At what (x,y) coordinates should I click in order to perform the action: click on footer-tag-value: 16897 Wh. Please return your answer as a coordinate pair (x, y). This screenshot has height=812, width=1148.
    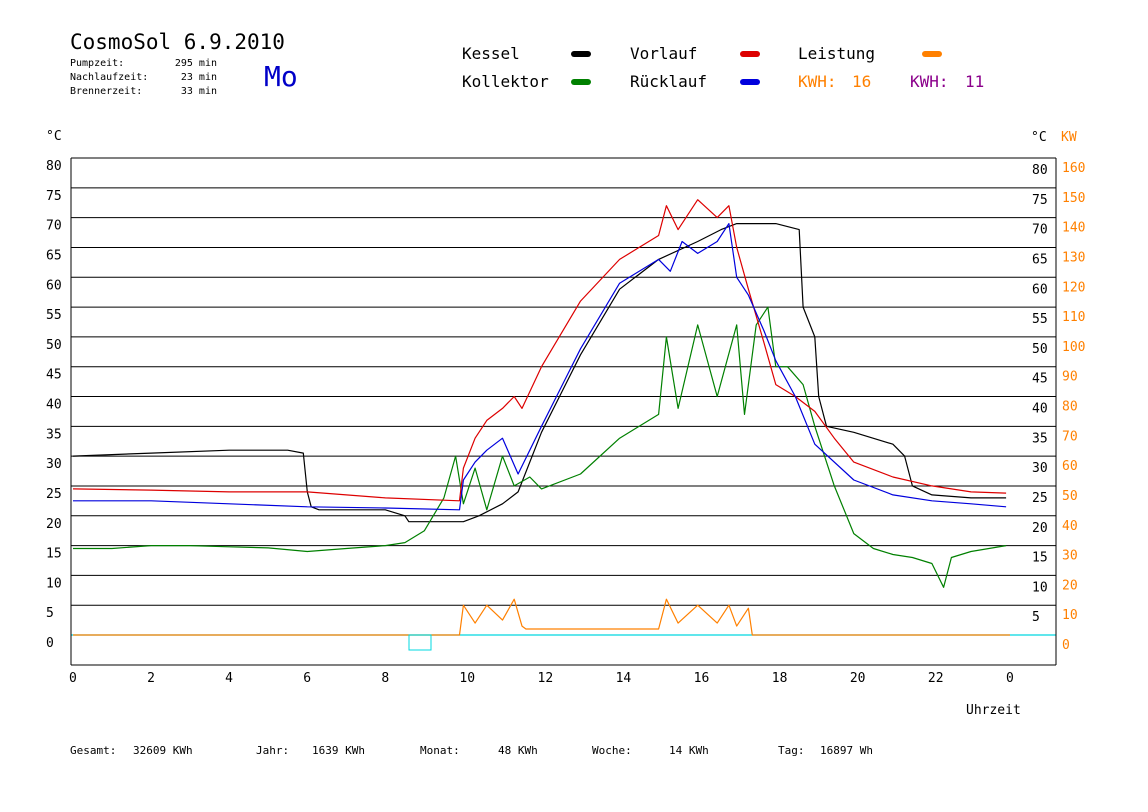
    Looking at the image, I should click on (846, 750).